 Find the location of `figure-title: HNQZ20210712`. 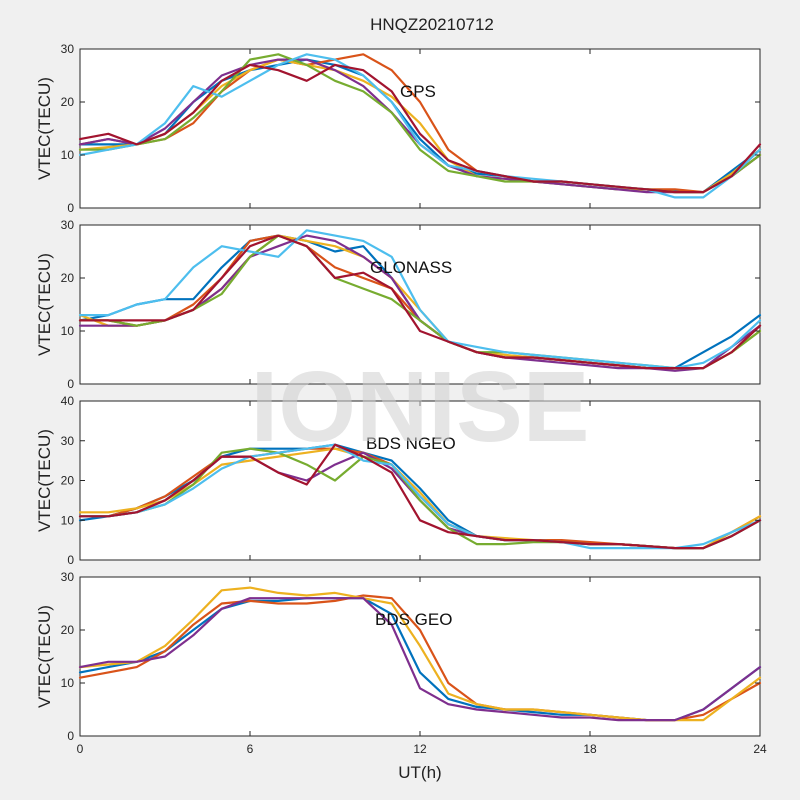

figure-title: HNQZ20210712 is located at coordinates (432, 24).